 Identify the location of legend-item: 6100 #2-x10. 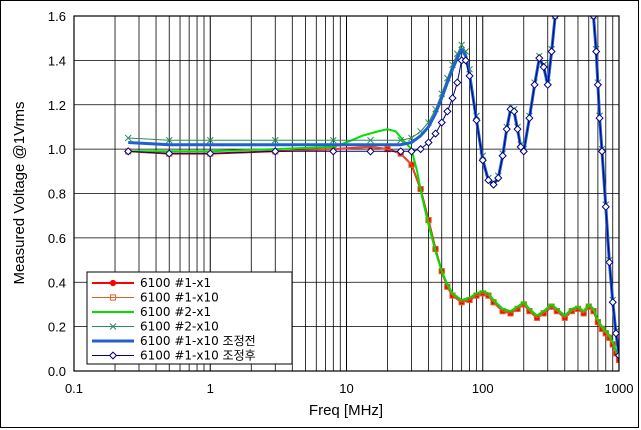
(155, 327).